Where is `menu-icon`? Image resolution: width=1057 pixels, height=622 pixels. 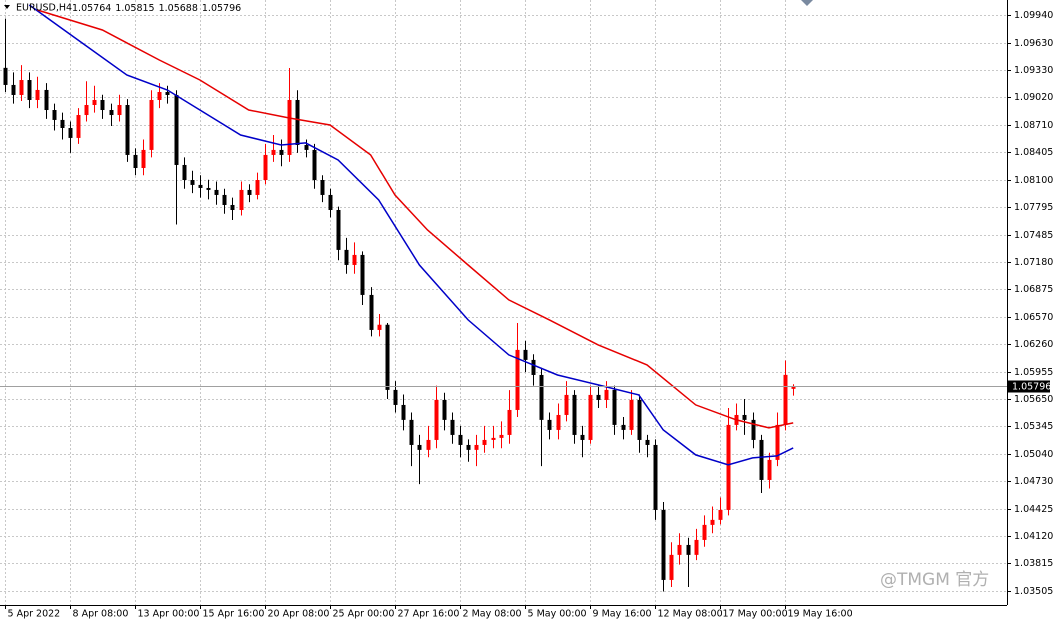
menu-icon is located at coordinates (7, 7).